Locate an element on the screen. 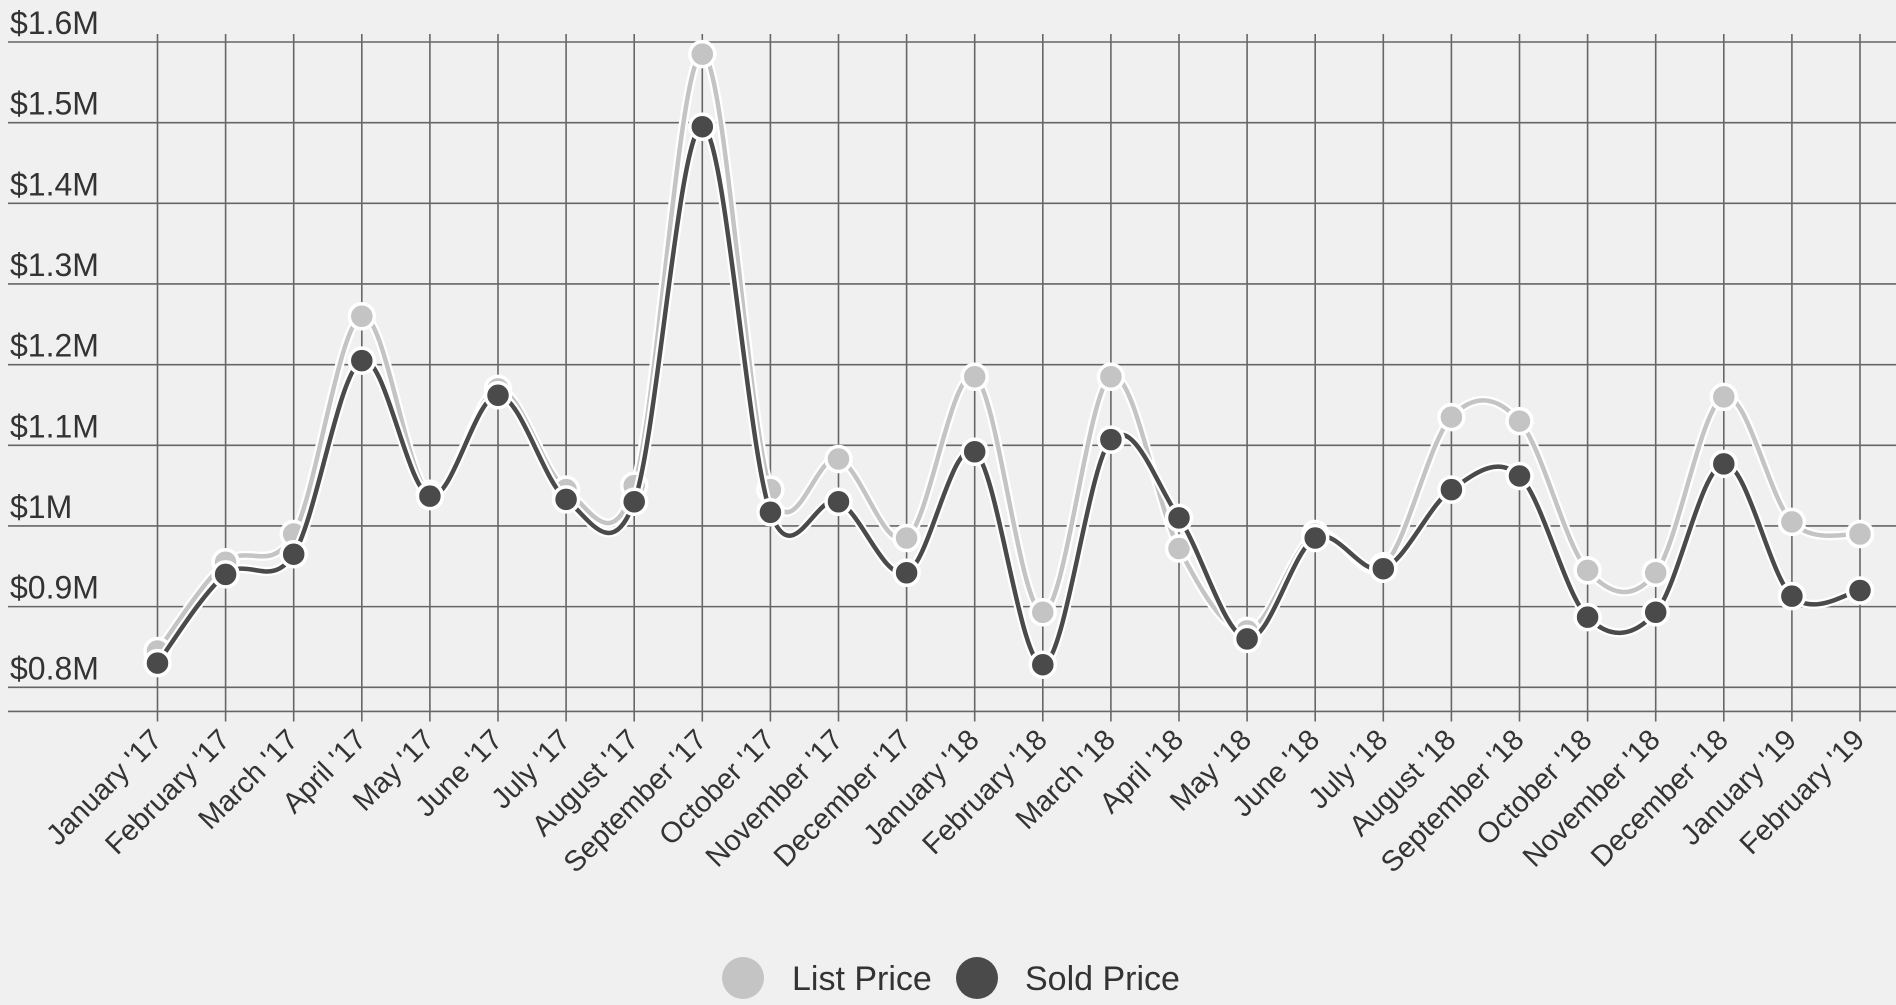  legend-item-sold-price: Sold Price is located at coordinates (1068, 978).